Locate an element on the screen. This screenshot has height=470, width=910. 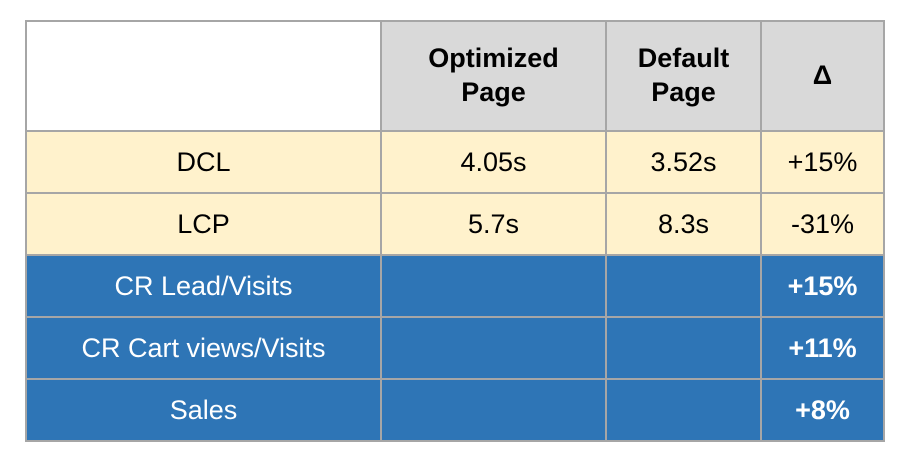
column-header-optimized-page: Optimized Page is located at coordinates (493, 76).